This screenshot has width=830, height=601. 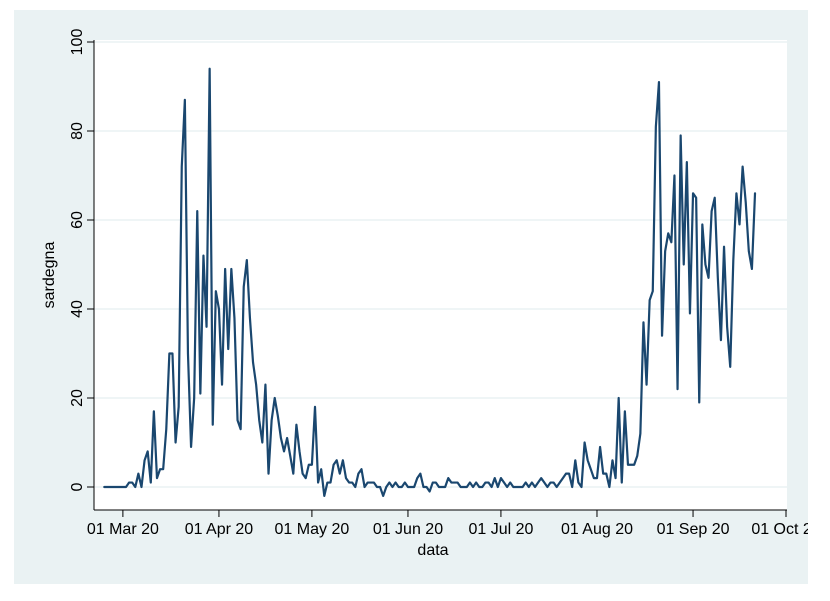 What do you see at coordinates (500, 529) in the screenshot?
I see `x-tick-label: 01 Jul 20` at bounding box center [500, 529].